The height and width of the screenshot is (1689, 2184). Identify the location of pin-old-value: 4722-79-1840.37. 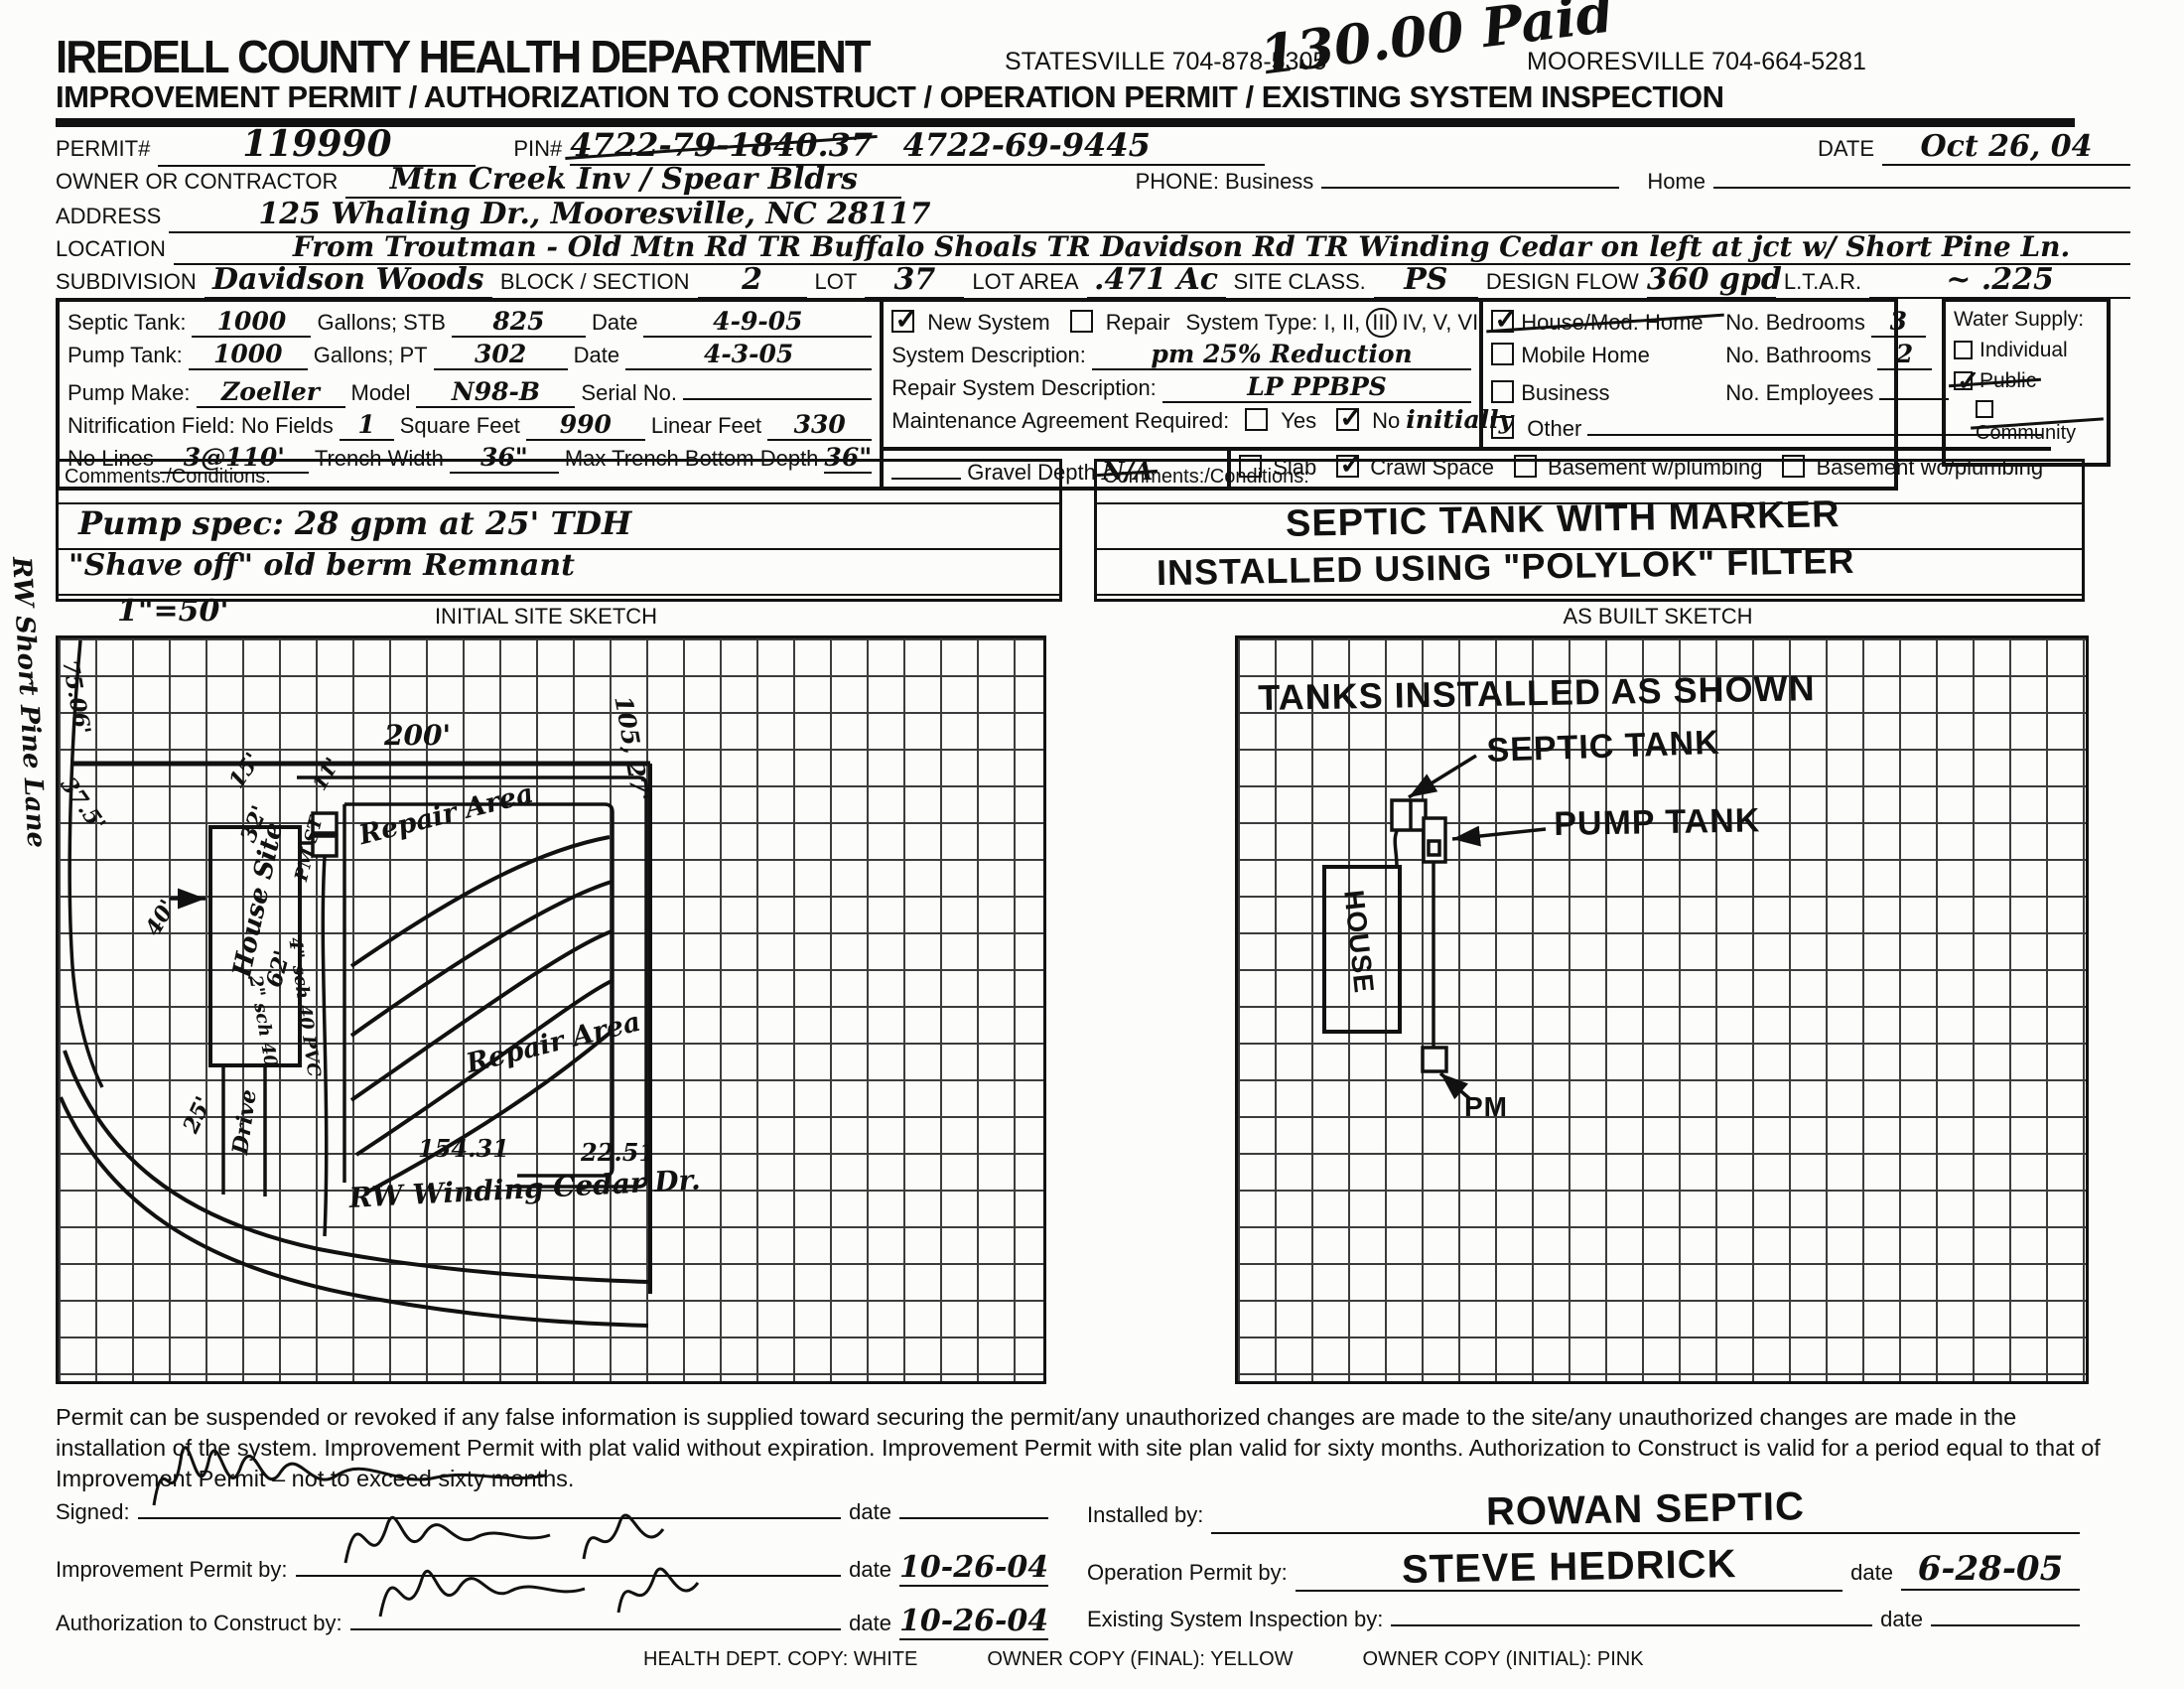
(722, 145).